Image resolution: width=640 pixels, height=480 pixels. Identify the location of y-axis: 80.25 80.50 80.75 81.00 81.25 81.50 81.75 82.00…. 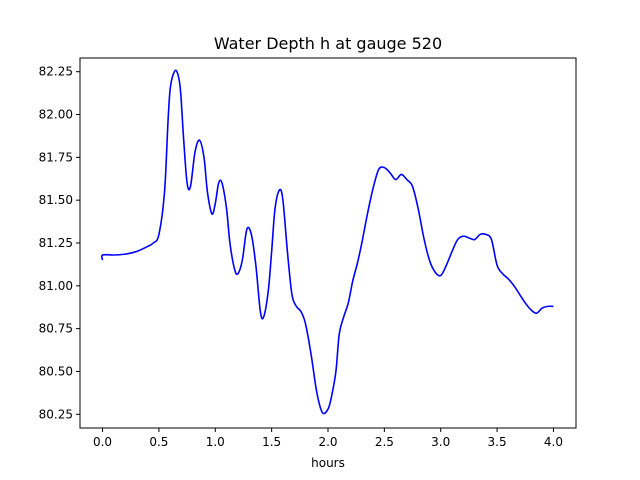
(59, 243).